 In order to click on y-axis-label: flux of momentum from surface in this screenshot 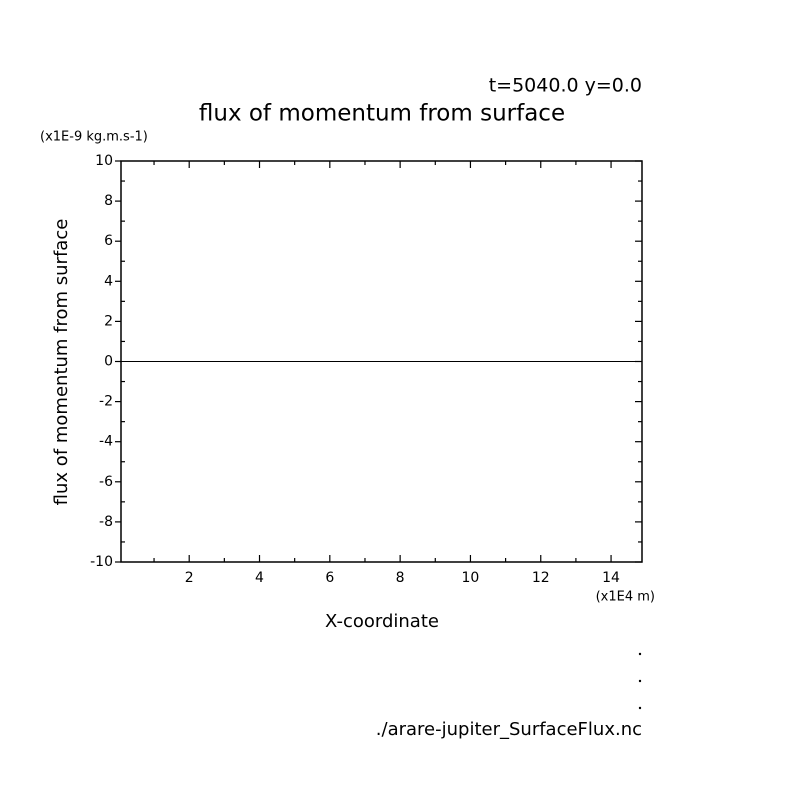, I will do `click(61, 362)`.